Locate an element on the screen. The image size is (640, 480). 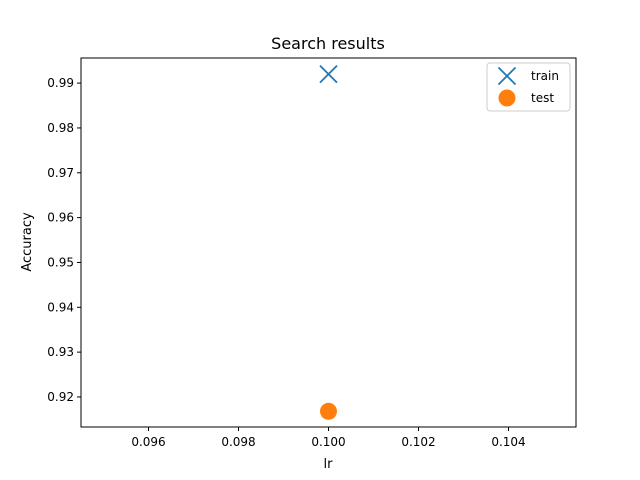
x-axis-label: lr is located at coordinates (329, 464).